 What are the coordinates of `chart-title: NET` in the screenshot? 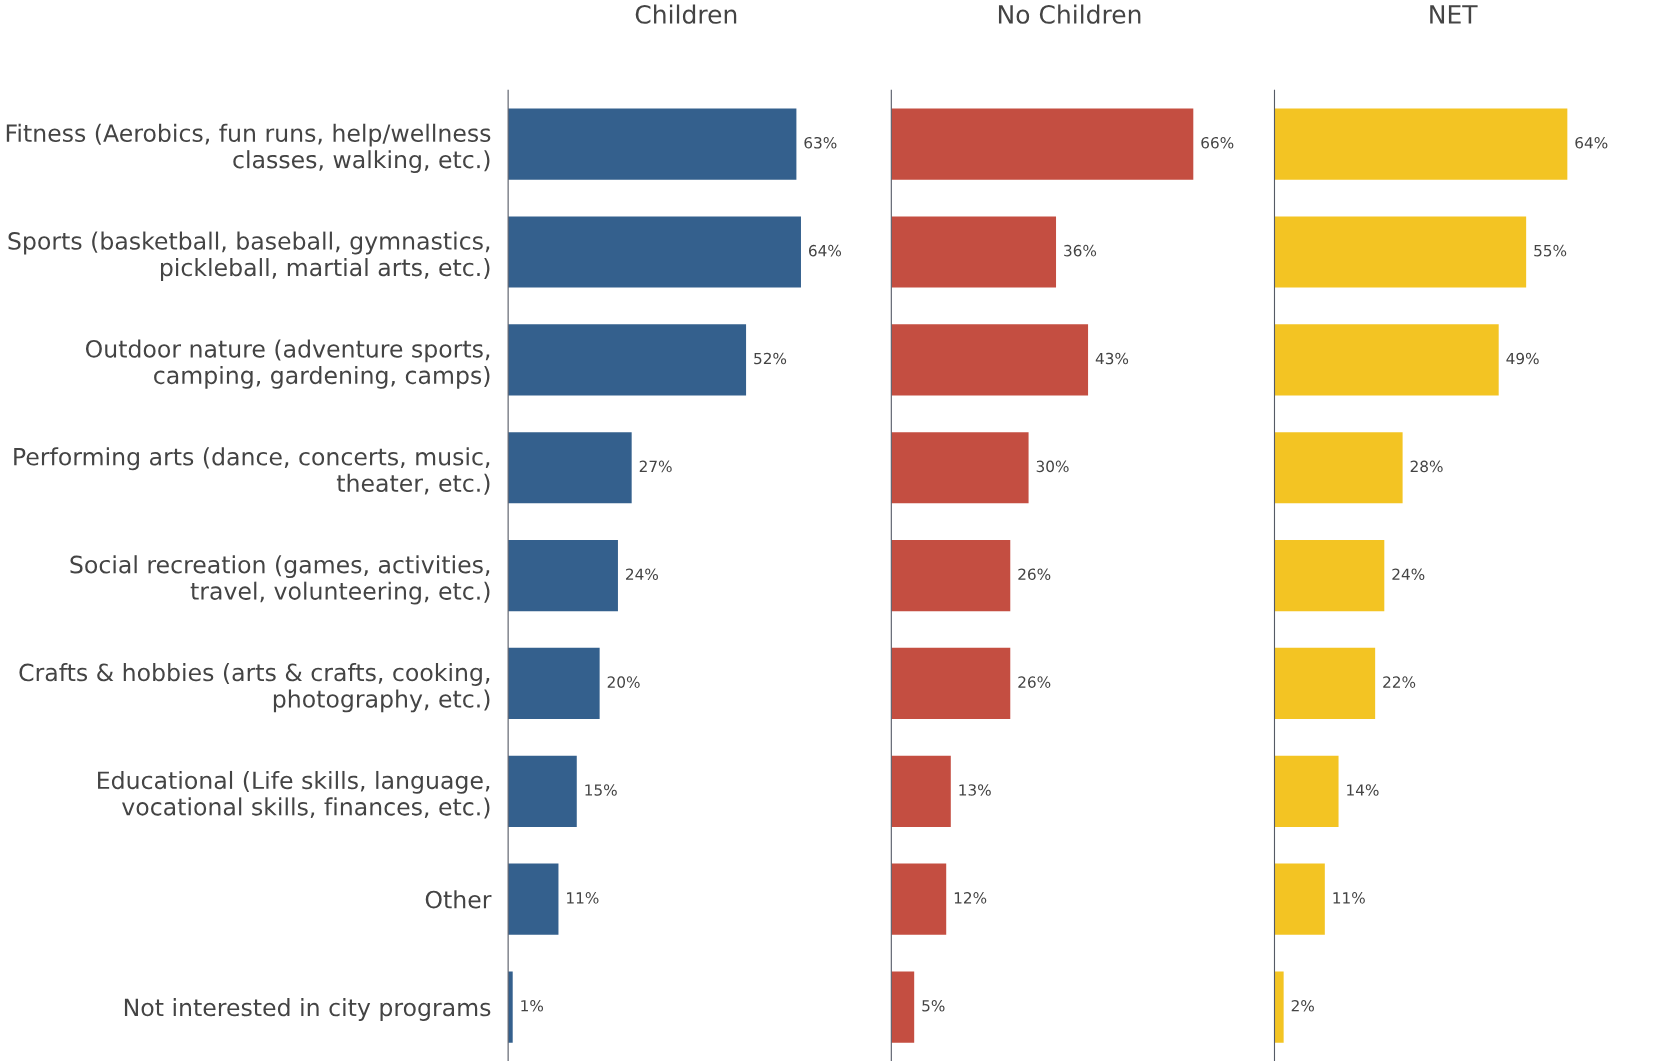 It's located at (1454, 14).